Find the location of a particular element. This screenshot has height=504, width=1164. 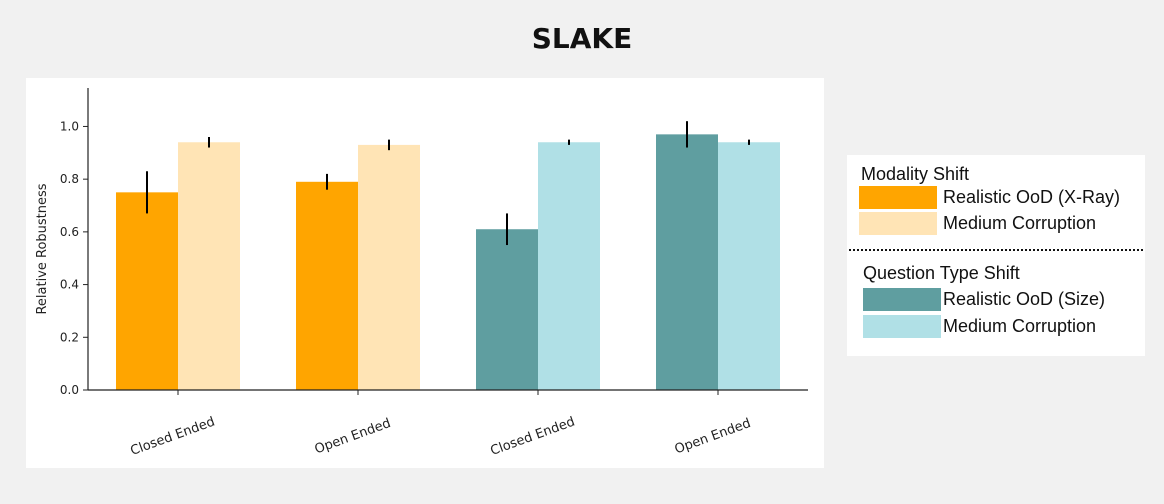

y-tick-label: 0.4 is located at coordinates (69, 285).